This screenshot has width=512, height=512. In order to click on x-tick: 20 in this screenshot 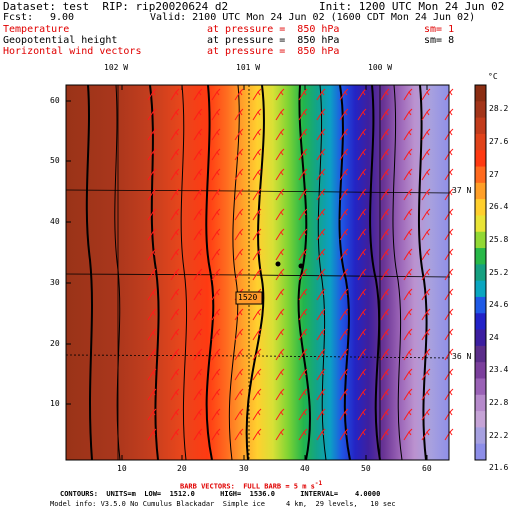, I will do `click(182, 468)`.